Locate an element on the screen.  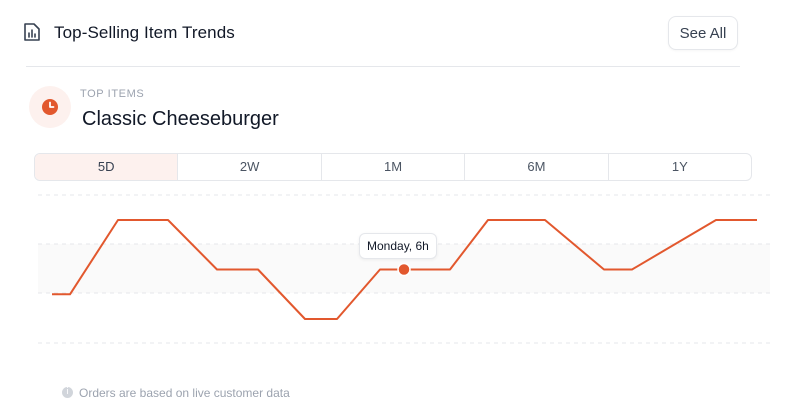
card-title: Top-Selling Item Trends is located at coordinates (144, 32).